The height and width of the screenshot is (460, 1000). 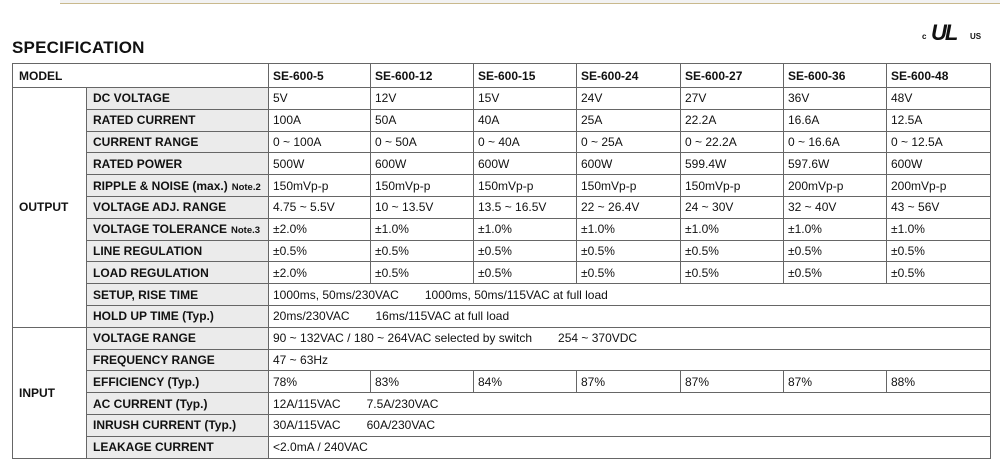 What do you see at coordinates (153, 316) in the screenshot?
I see `label-text: HOLD UP TIME (Typ.)` at bounding box center [153, 316].